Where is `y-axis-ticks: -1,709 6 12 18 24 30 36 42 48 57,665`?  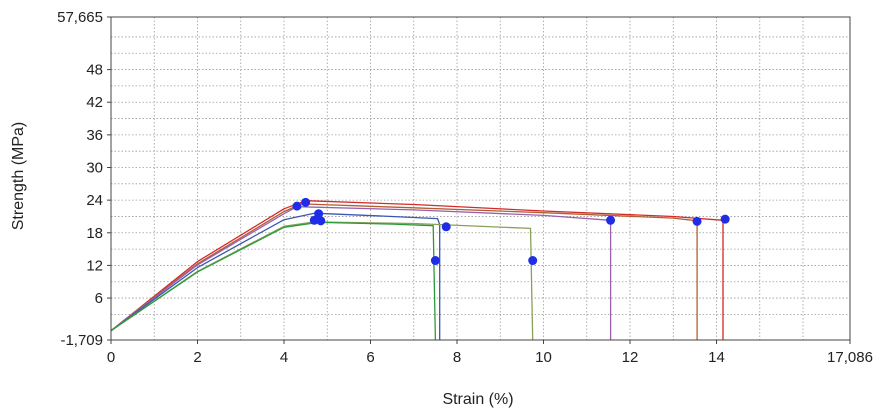
y-axis-ticks: -1,709 6 12 18 24 30 36 42 48 57,665 is located at coordinates (84, 179).